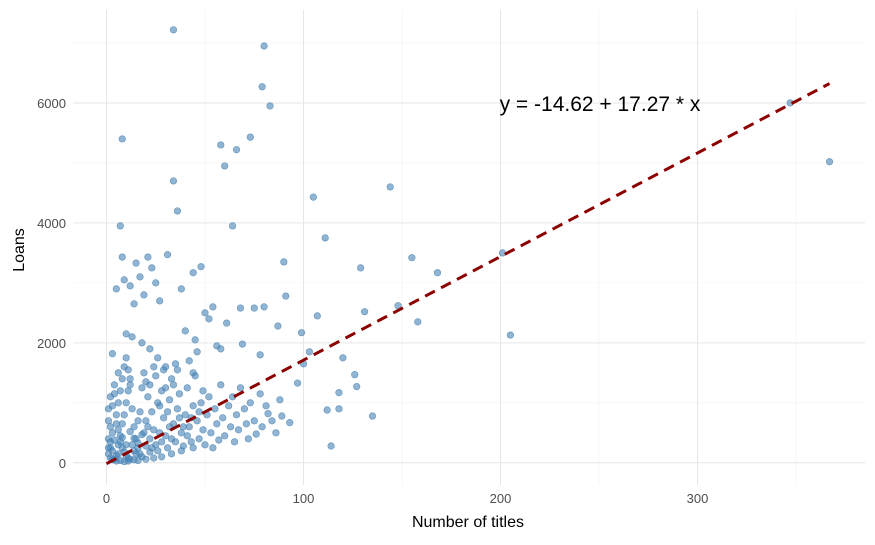 The width and height of the screenshot is (875, 545). What do you see at coordinates (468, 522) in the screenshot?
I see `x-axis-label: Number of titles` at bounding box center [468, 522].